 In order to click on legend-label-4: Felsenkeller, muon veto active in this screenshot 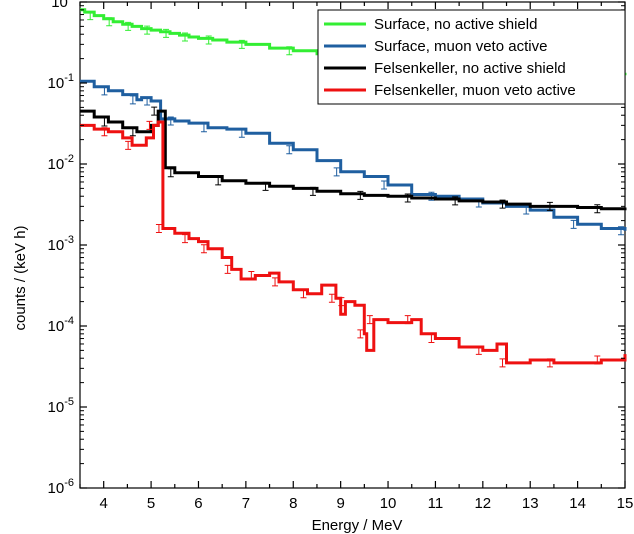, I will do `click(475, 90)`.